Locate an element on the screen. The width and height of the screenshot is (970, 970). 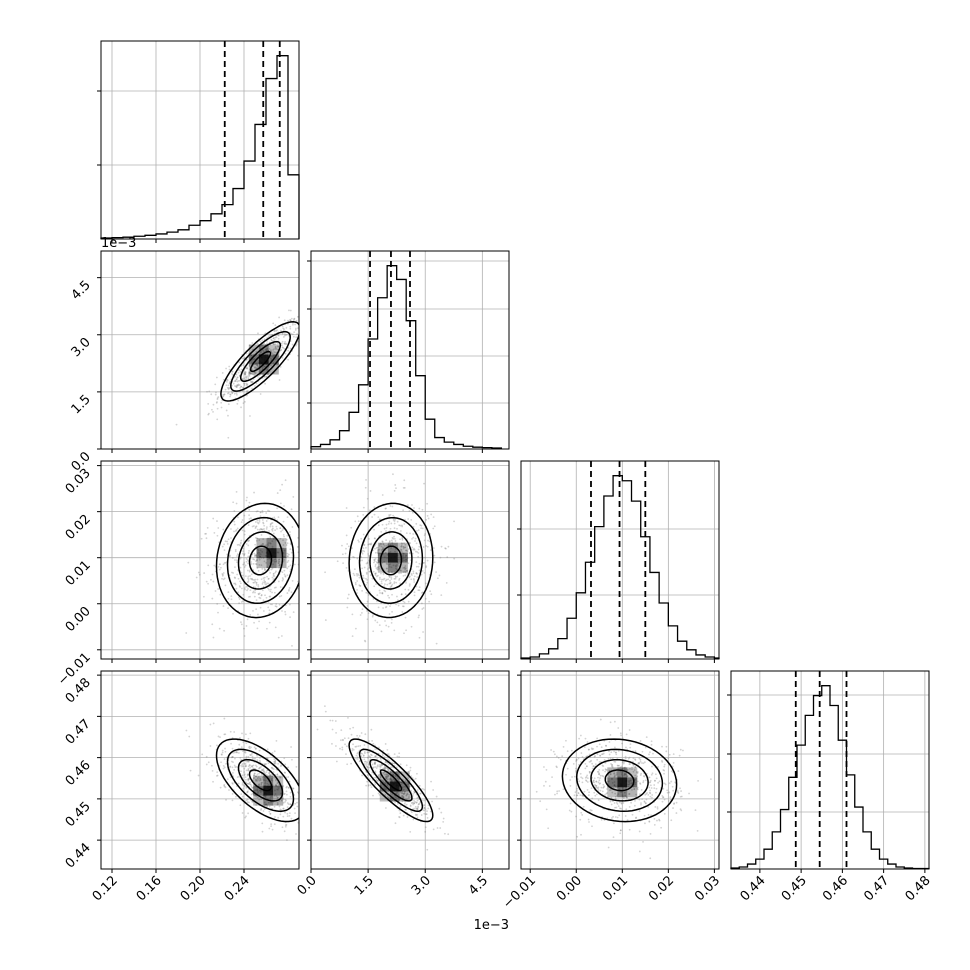
density-cell is located at coordinates (402, 567).